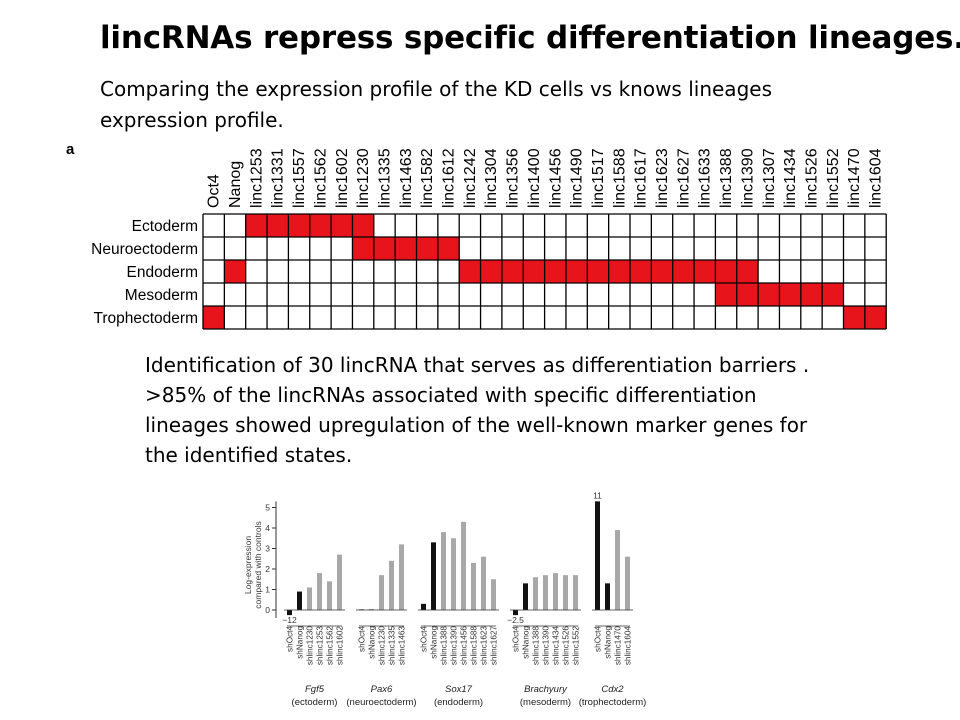 The height and width of the screenshot is (720, 960). I want to click on cell-endoderm-linc1304, so click(491, 271).